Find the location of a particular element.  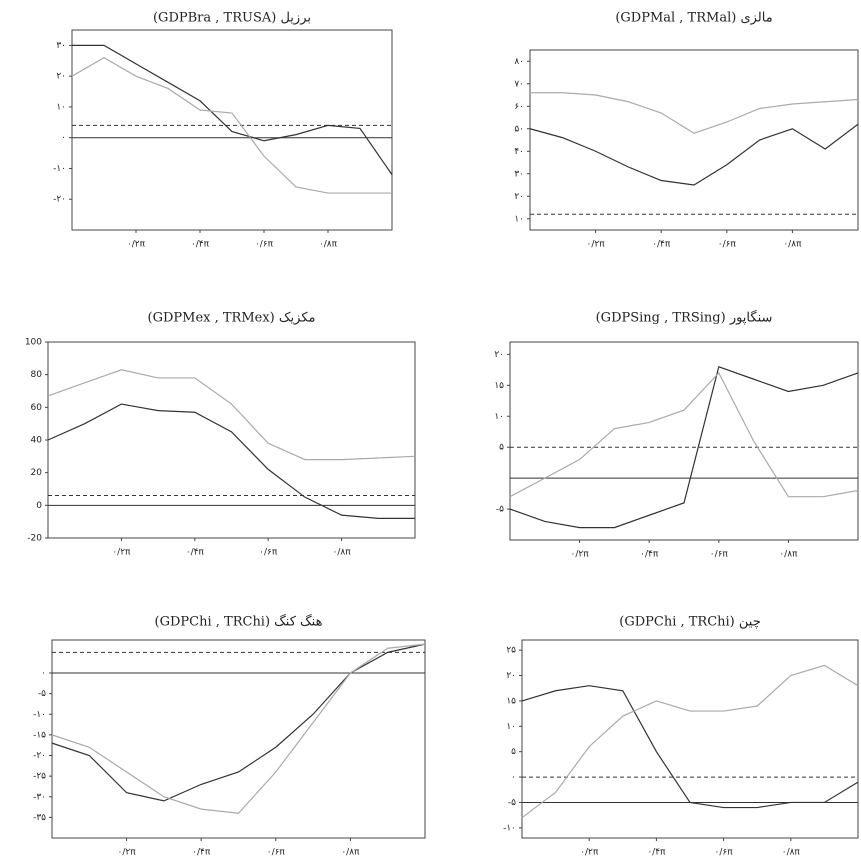

y-tick-label: -20 is located at coordinates (34, 539).